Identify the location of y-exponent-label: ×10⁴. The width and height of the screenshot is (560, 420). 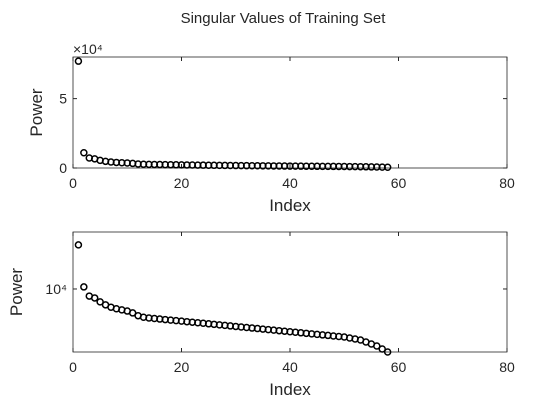
(88, 49).